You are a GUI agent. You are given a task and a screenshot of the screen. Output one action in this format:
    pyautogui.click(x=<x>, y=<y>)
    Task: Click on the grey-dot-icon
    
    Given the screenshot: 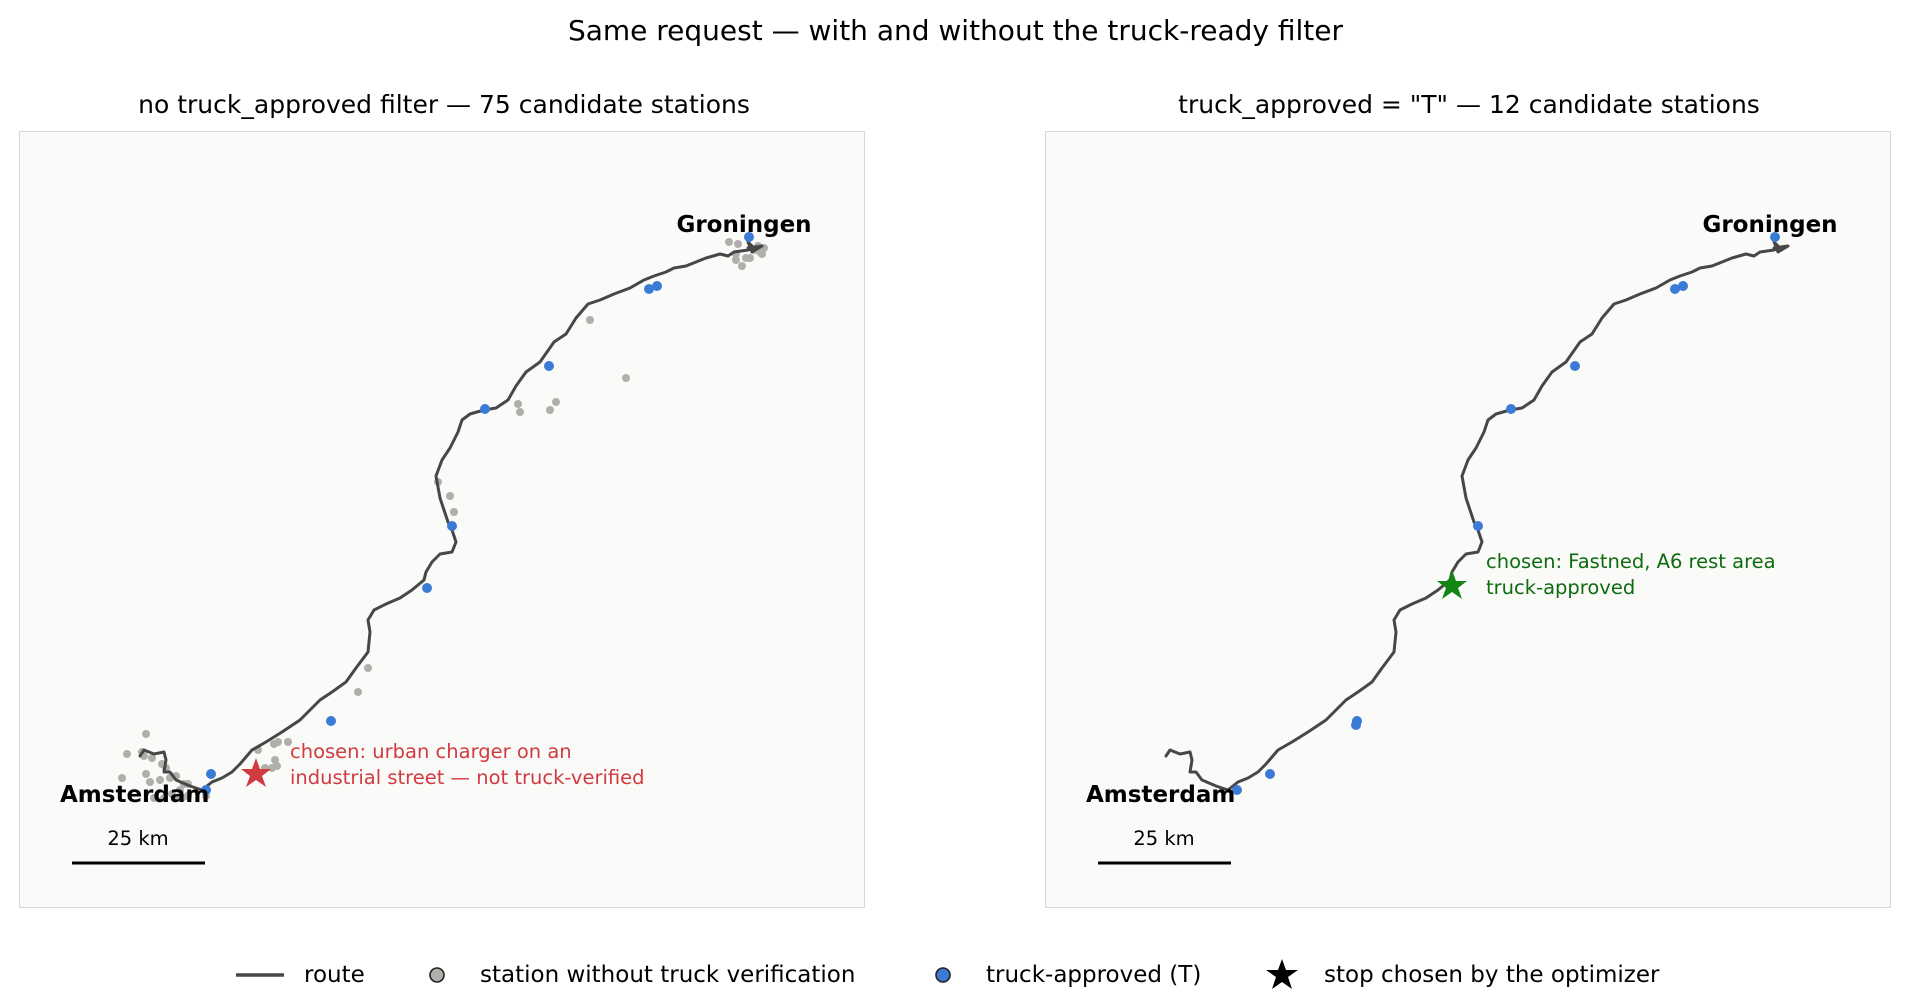 What is the action you would take?
    pyautogui.click(x=437, y=975)
    